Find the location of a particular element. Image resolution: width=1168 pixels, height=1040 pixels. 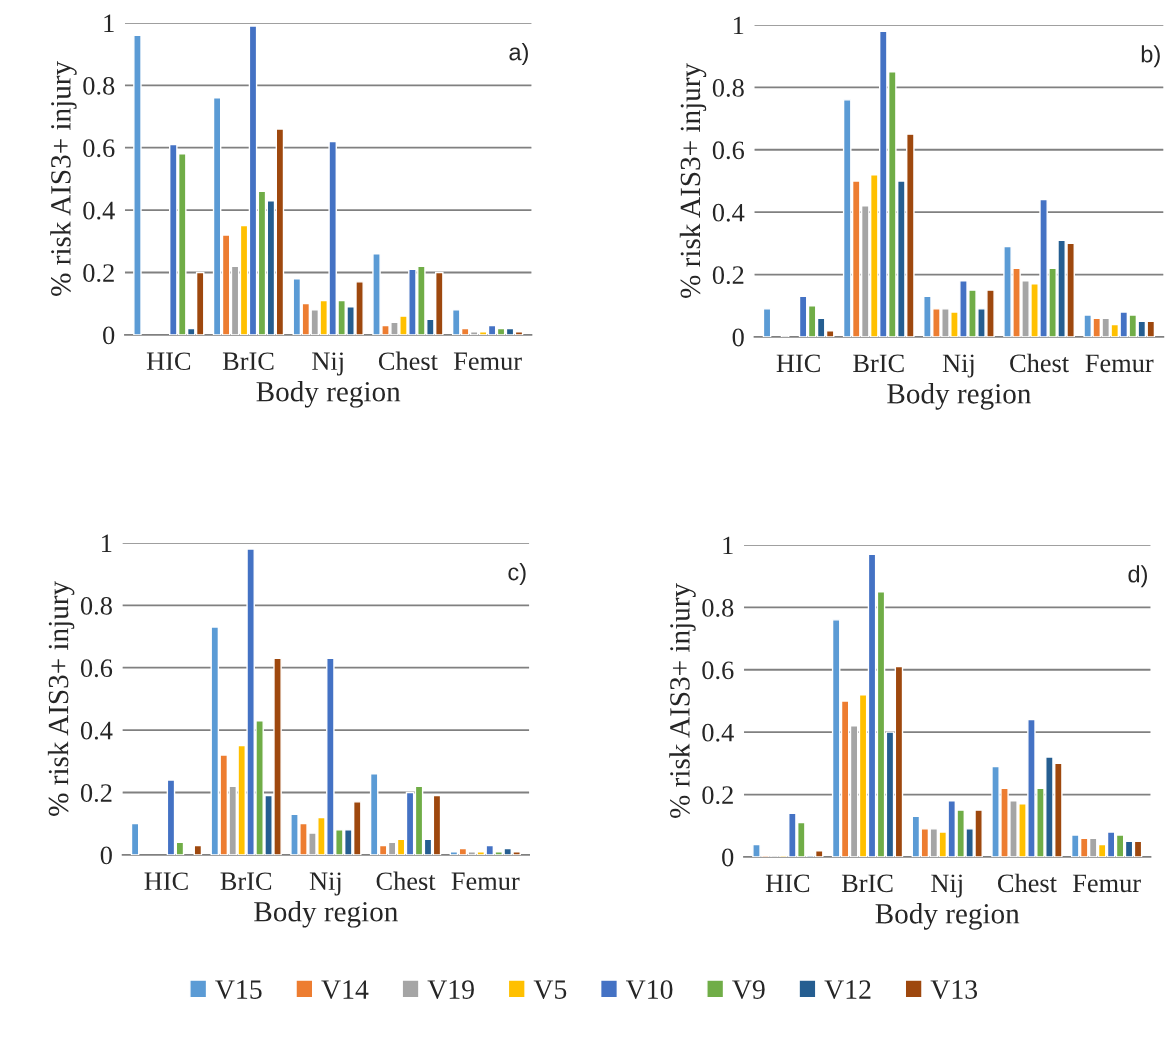

legend-label: V14 is located at coordinates (345, 990).